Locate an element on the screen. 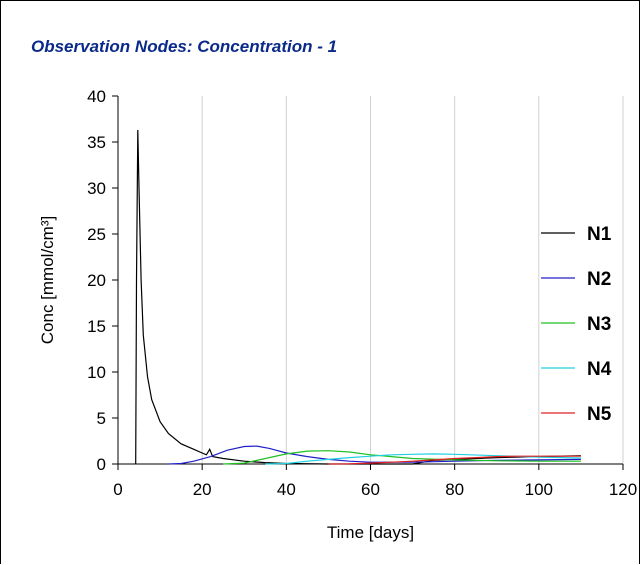 Image resolution: width=643 pixels, height=565 pixels. series-line-n3 is located at coordinates (402, 457).